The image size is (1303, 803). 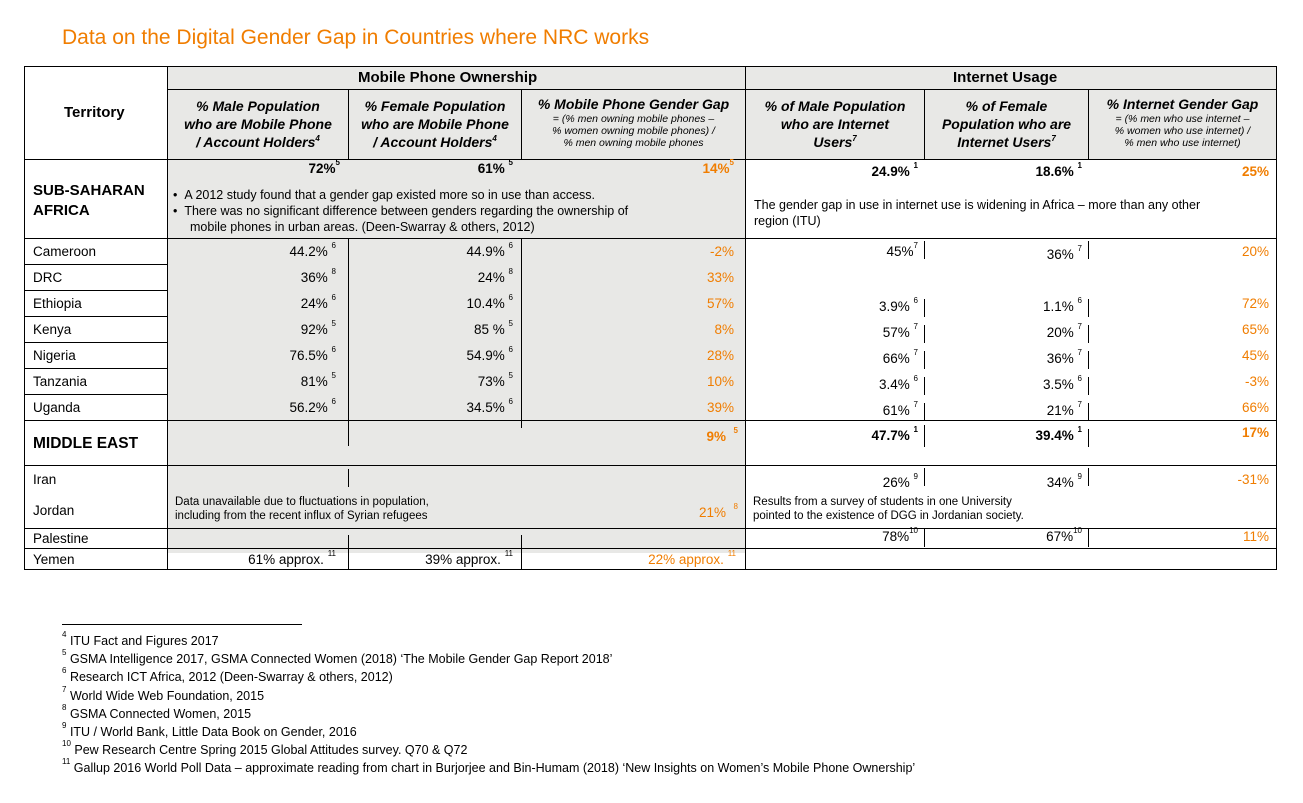 What do you see at coordinates (692, 558) in the screenshot?
I see `yemen-mobile-gap: 22% approx. 11` at bounding box center [692, 558].